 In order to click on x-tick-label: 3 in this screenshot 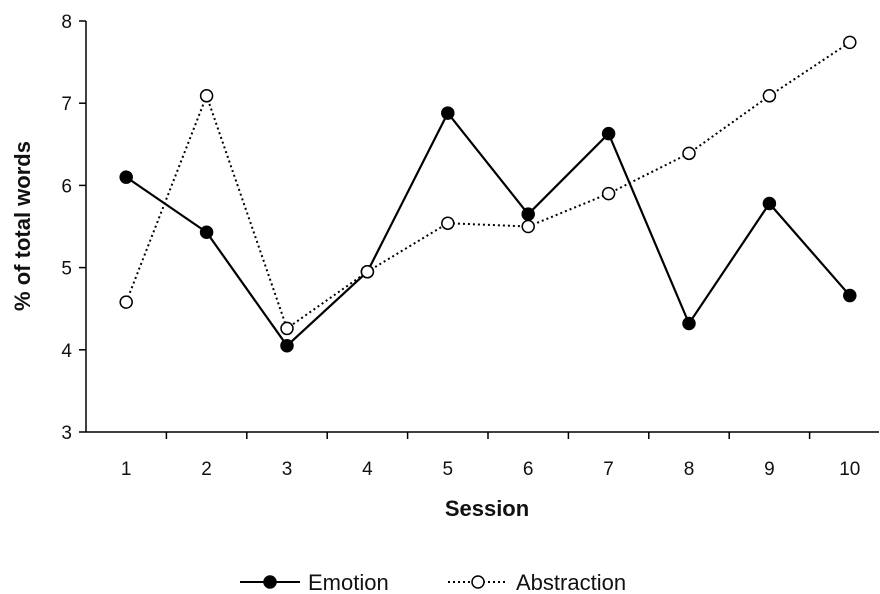, I will do `click(287, 469)`.